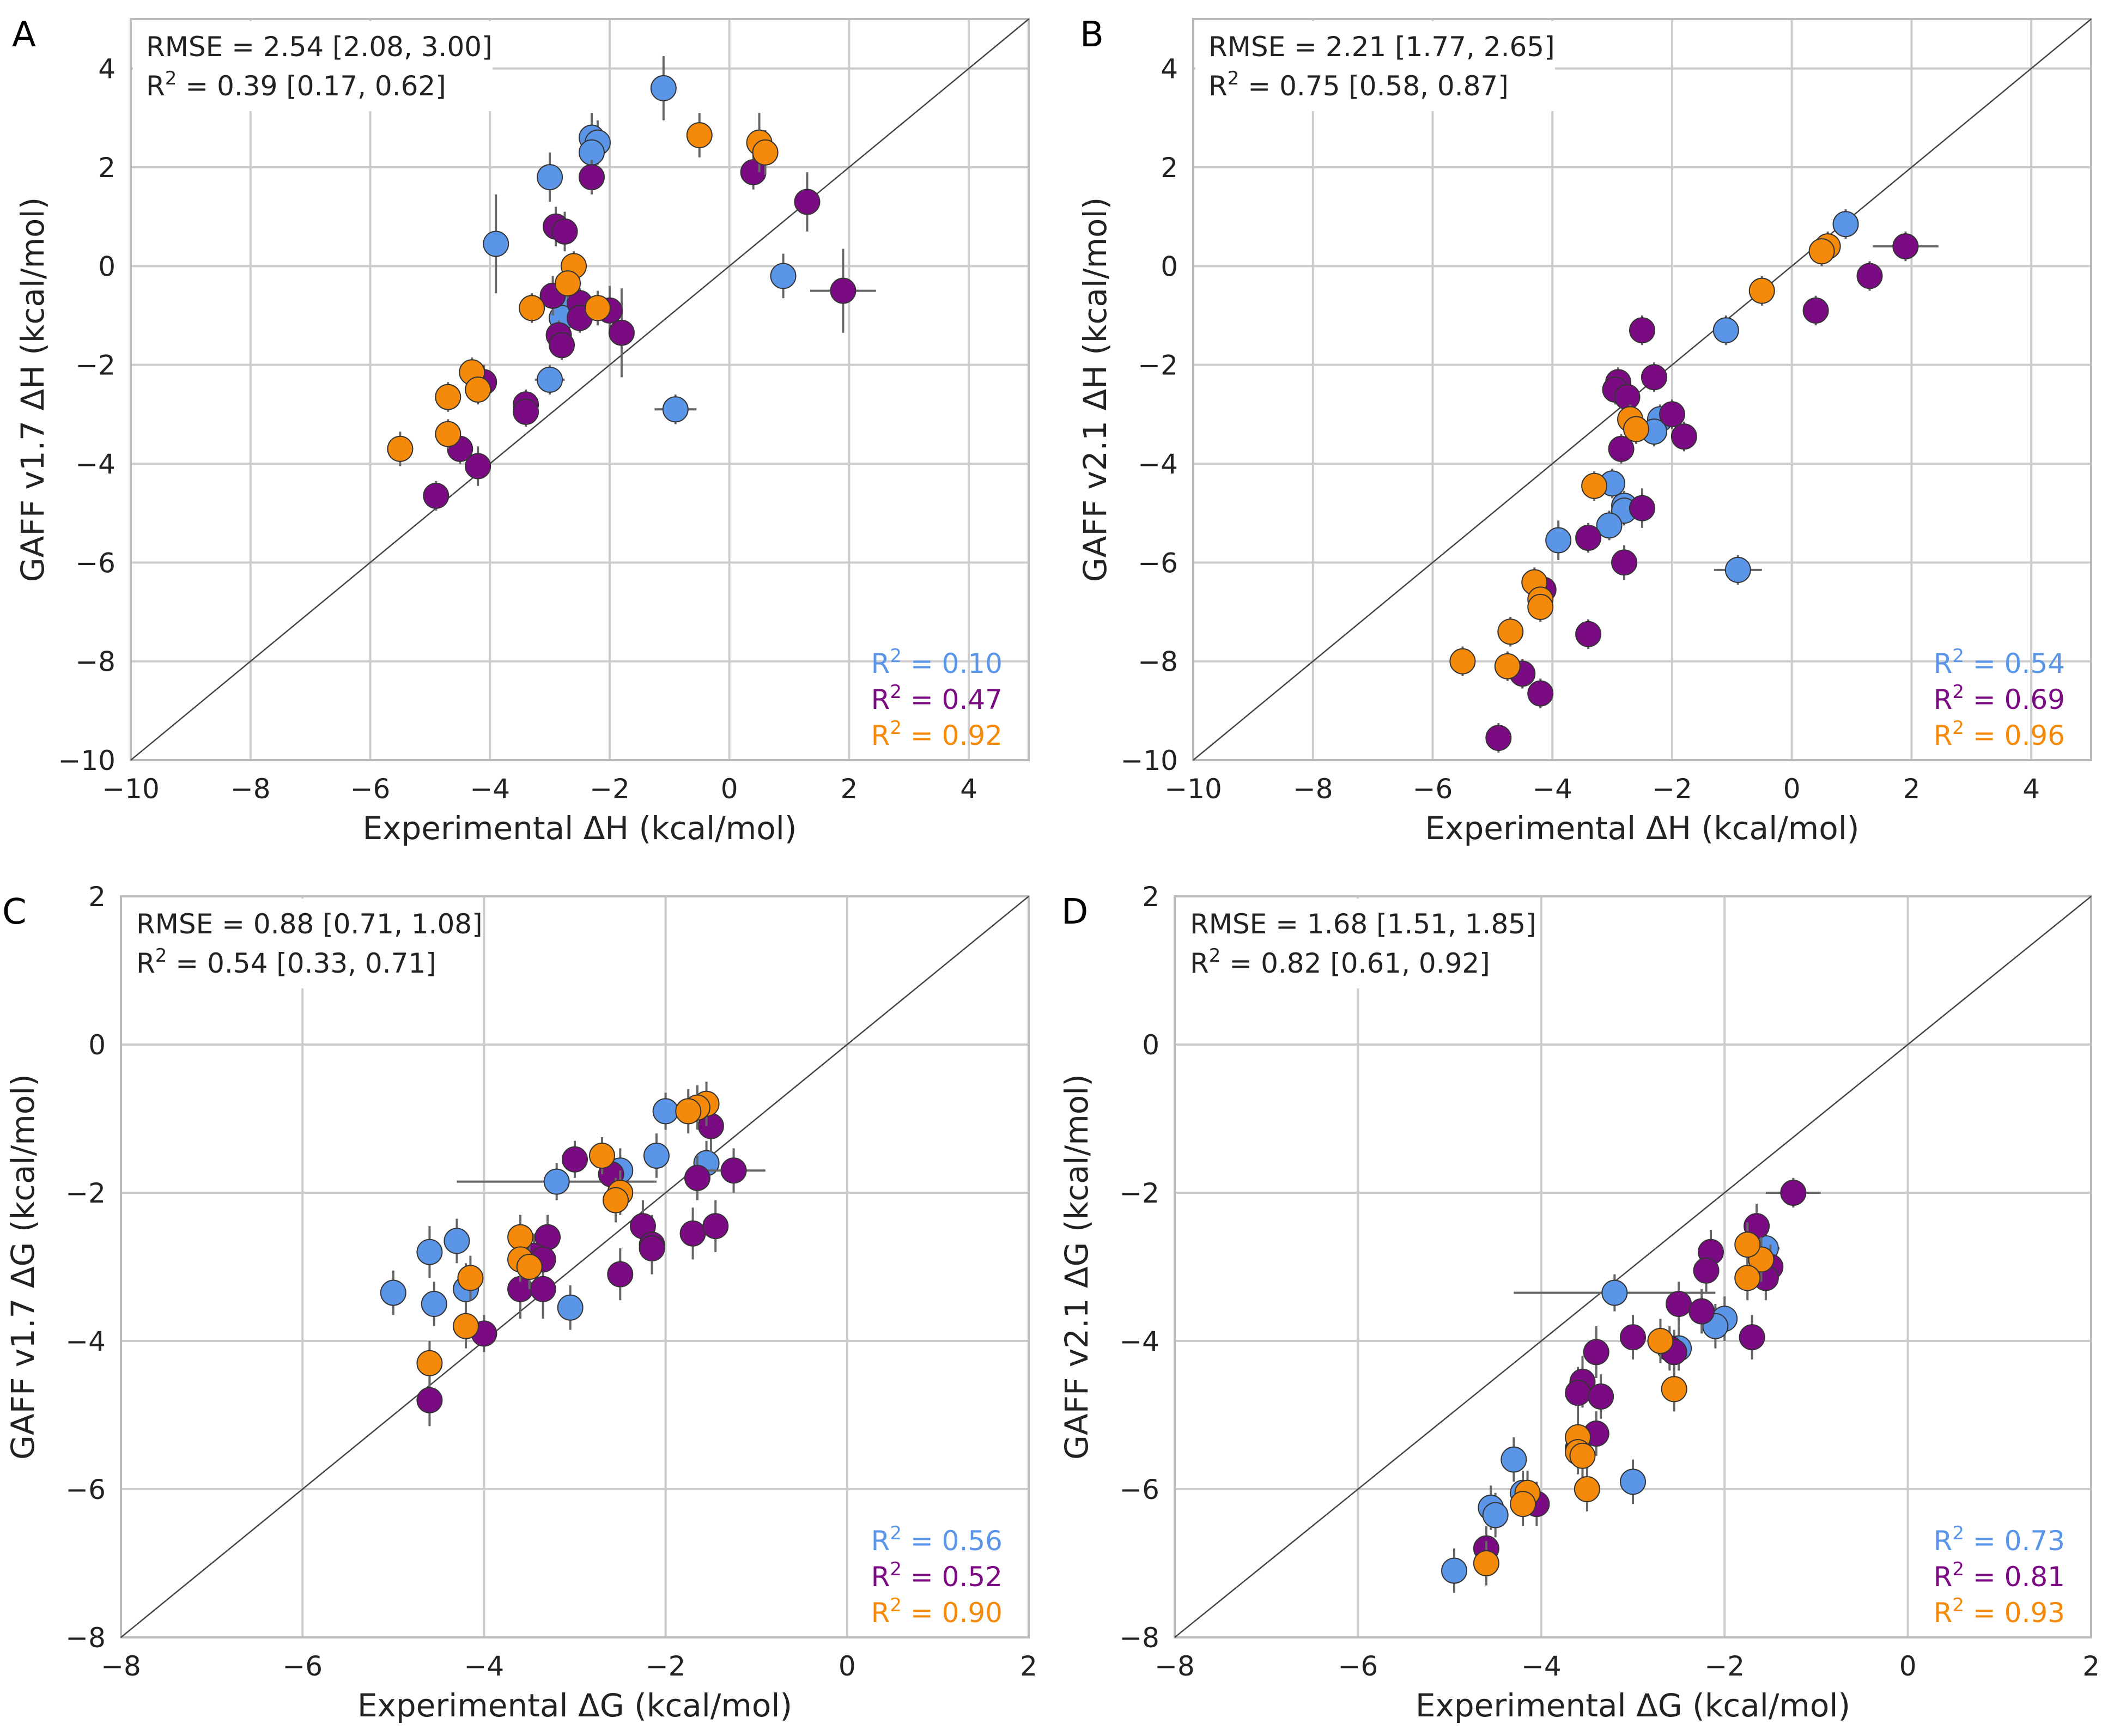 This screenshot has width=2126, height=1736. What do you see at coordinates (1170, 266) in the screenshot?
I see `y-tick-label: 0` at bounding box center [1170, 266].